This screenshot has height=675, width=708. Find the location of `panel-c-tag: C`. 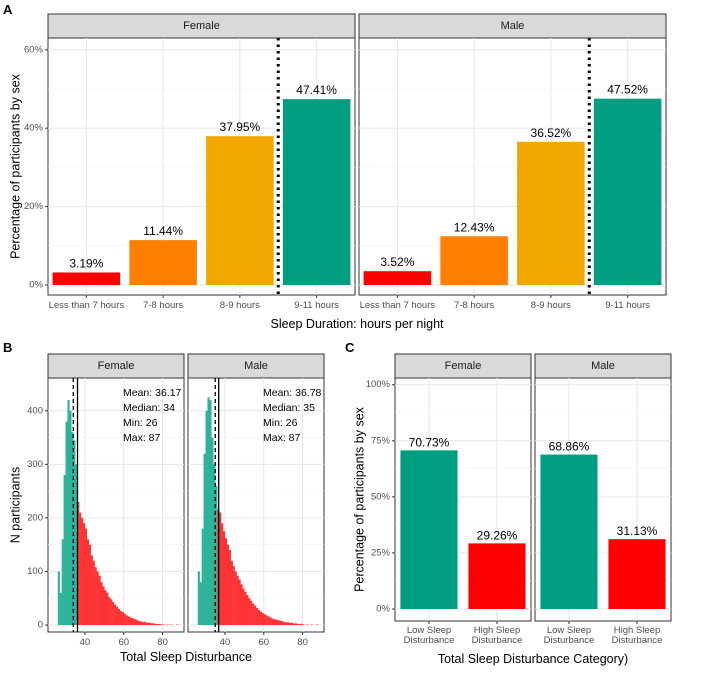

panel-c-tag: C is located at coordinates (350, 347).